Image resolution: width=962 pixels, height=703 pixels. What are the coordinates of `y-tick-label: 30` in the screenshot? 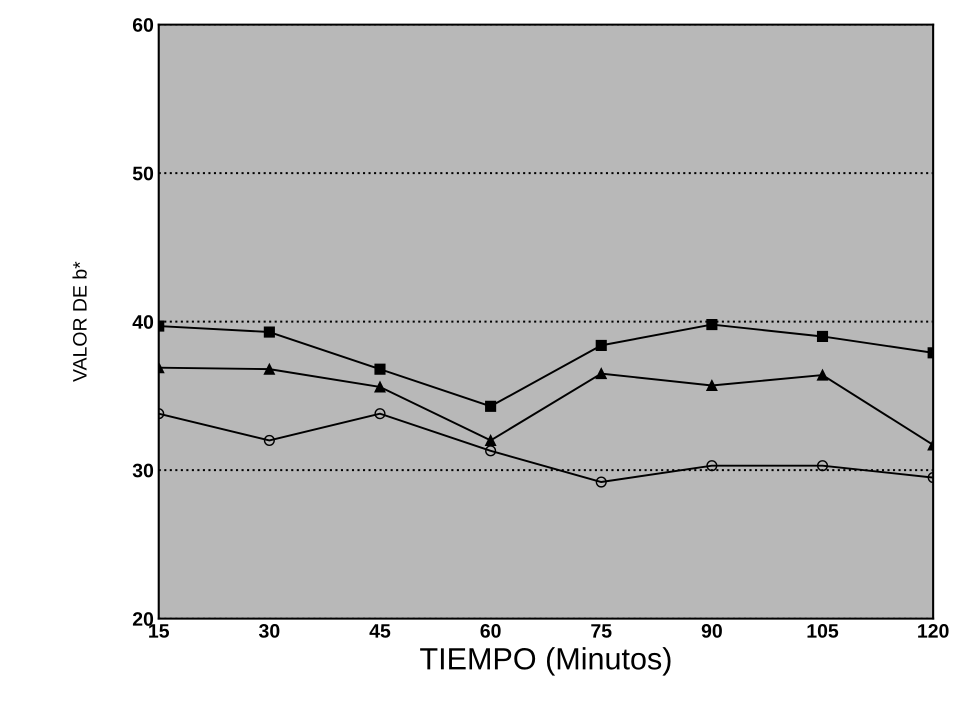 It's located at (143, 471).